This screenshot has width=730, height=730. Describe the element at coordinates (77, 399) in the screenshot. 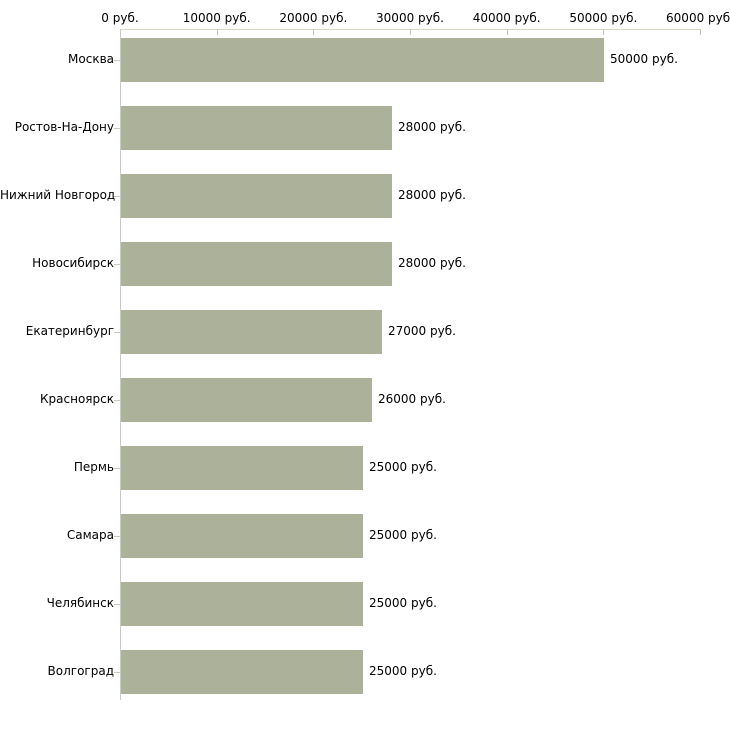

I see `category-label: Красноярск` at that location.